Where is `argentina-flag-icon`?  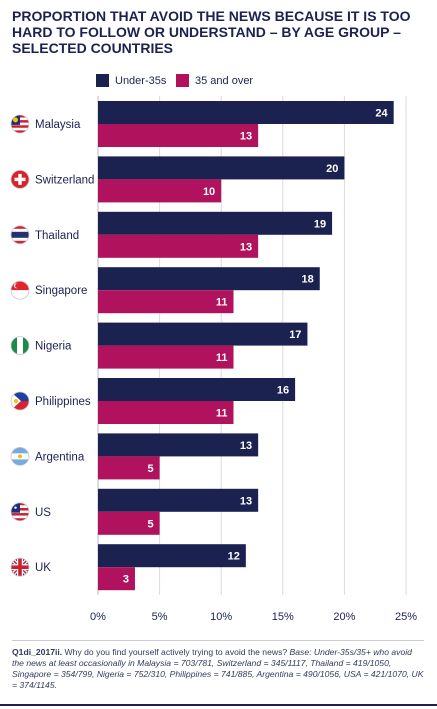 argentina-flag-icon is located at coordinates (20, 456).